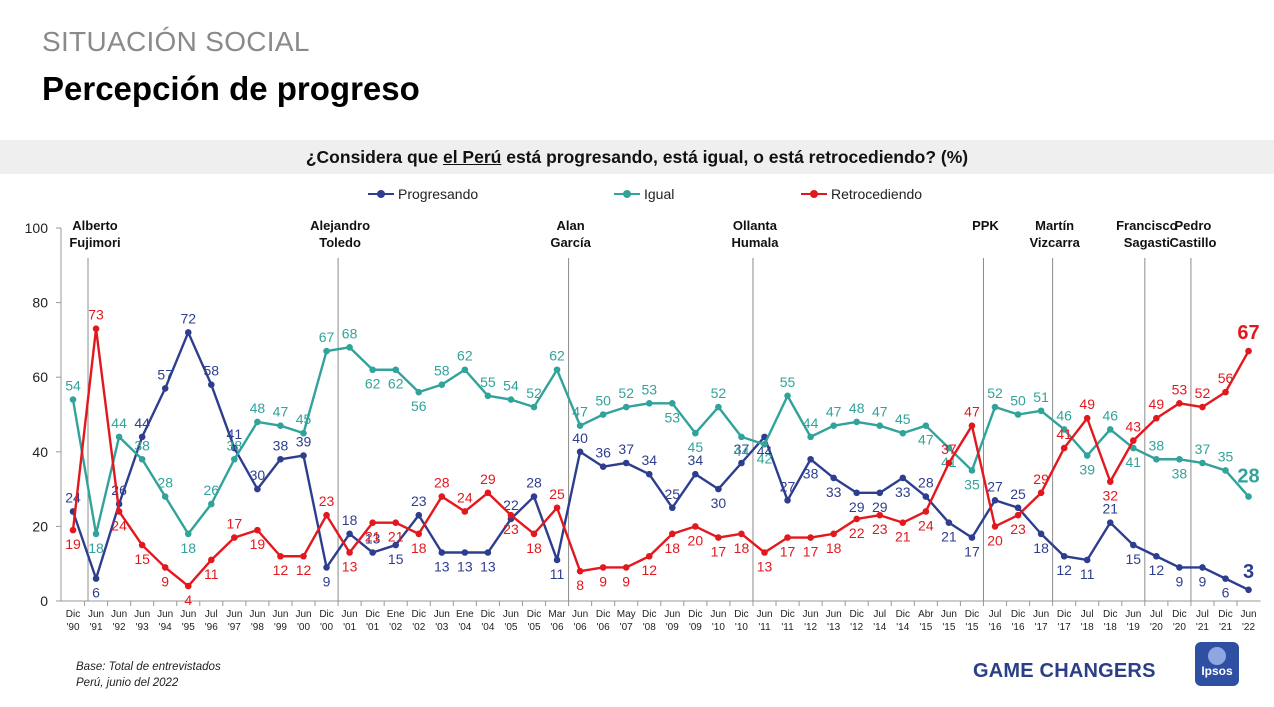  I want to click on x-tick-label: '02, so click(395, 627).